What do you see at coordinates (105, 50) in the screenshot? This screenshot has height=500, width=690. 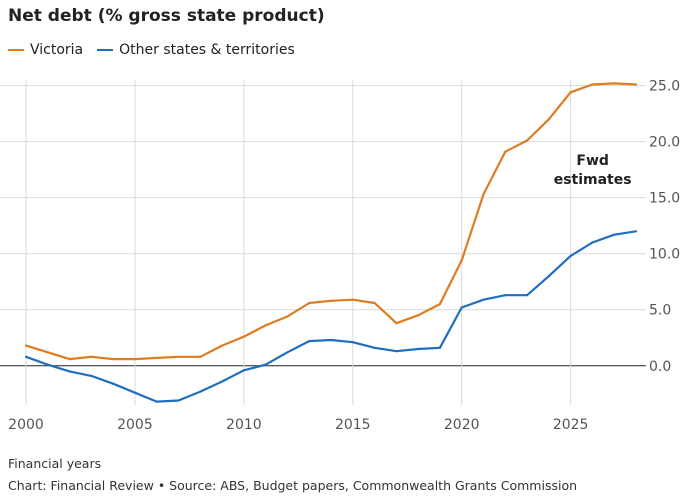 I see `legend-swatch-other-states` at bounding box center [105, 50].